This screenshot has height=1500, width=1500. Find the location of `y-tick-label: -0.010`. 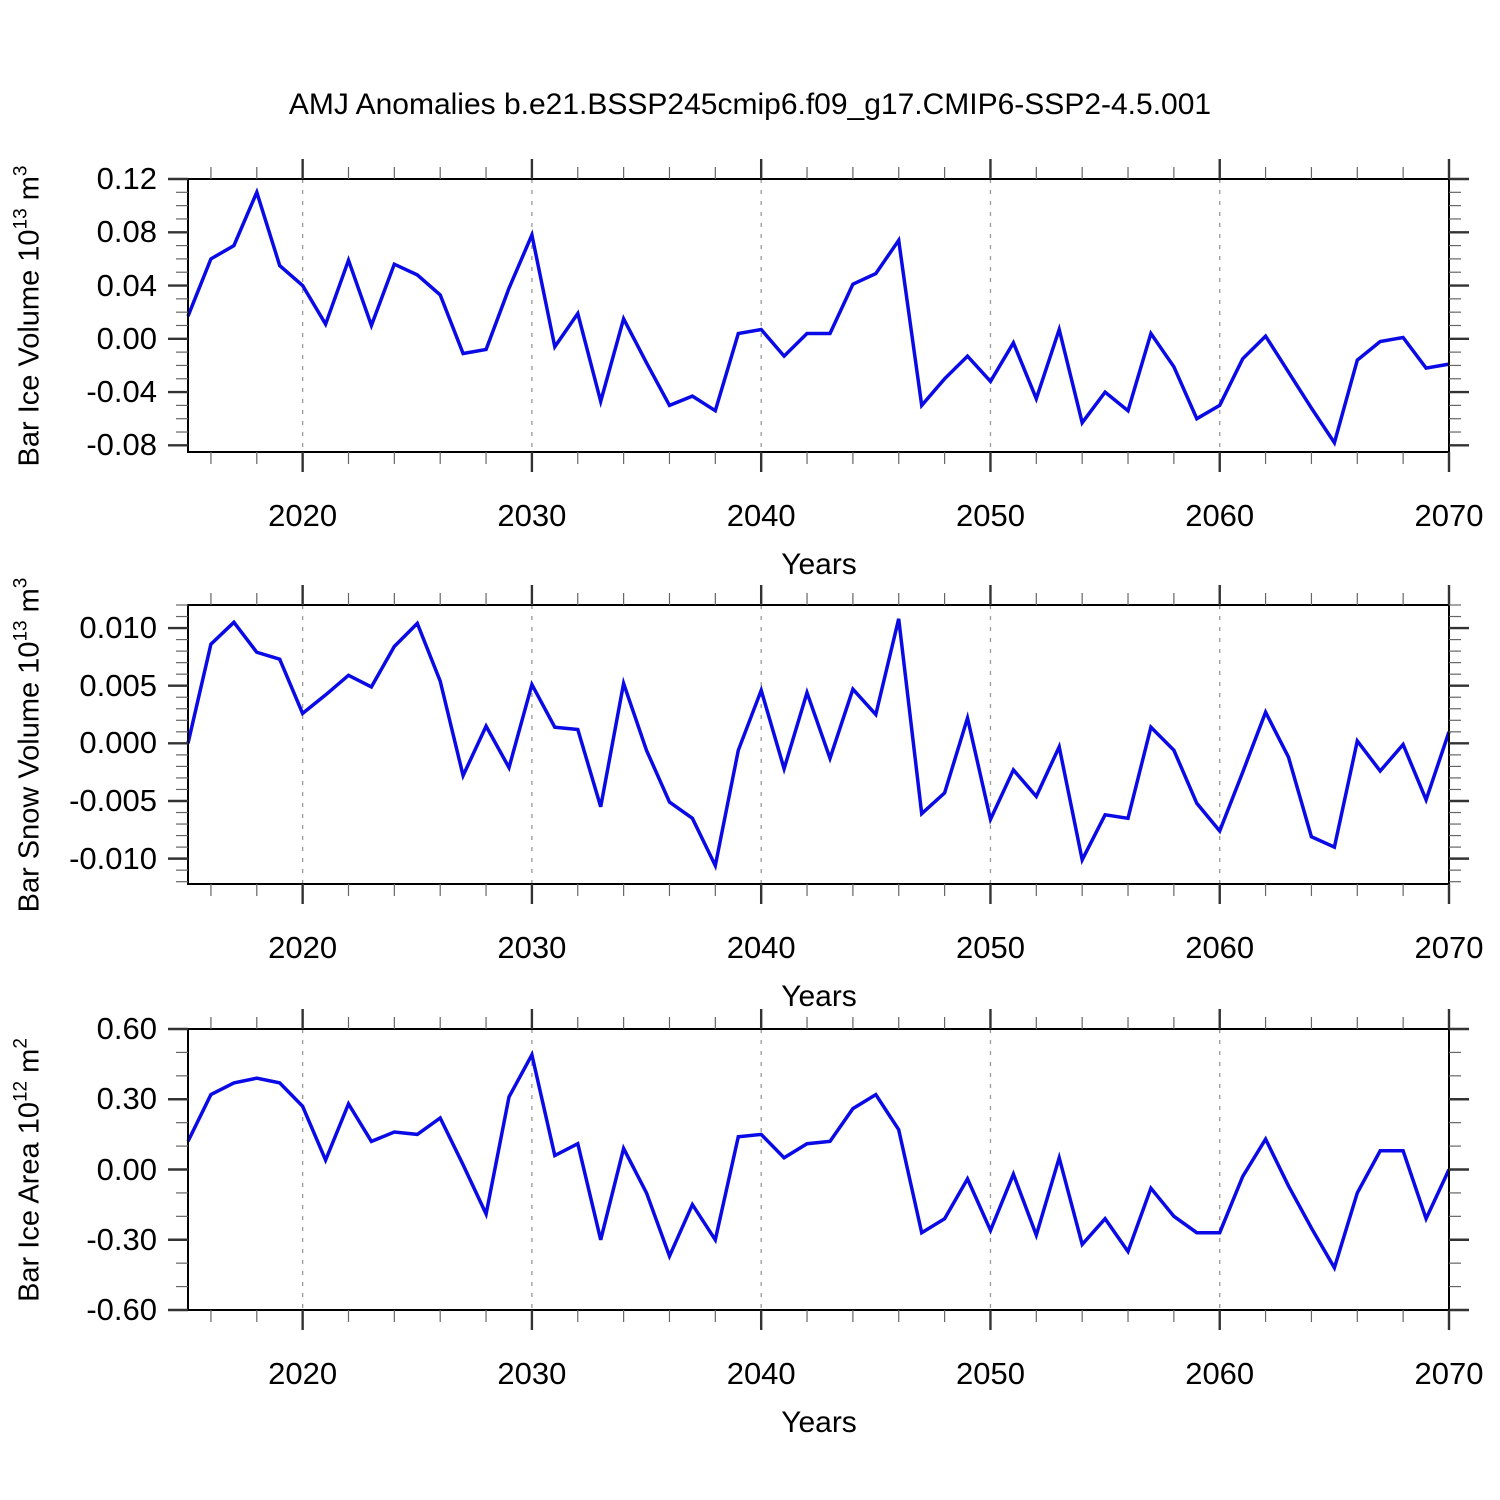

y-tick-label: -0.010 is located at coordinates (113, 858).